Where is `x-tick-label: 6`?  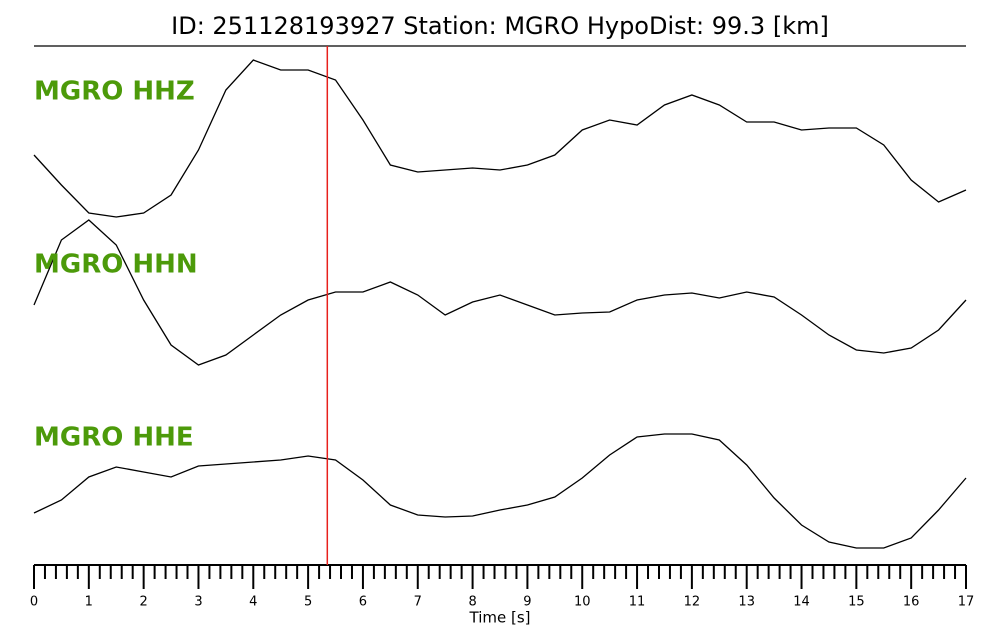
x-tick-label: 6 is located at coordinates (363, 602).